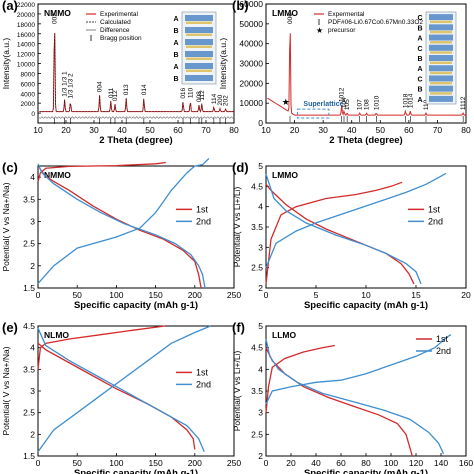 Image resolution: width=474 pixels, height=474 pixels. Describe the element at coordinates (100, 86) in the screenshot. I see `peak-label: 004` at that location.